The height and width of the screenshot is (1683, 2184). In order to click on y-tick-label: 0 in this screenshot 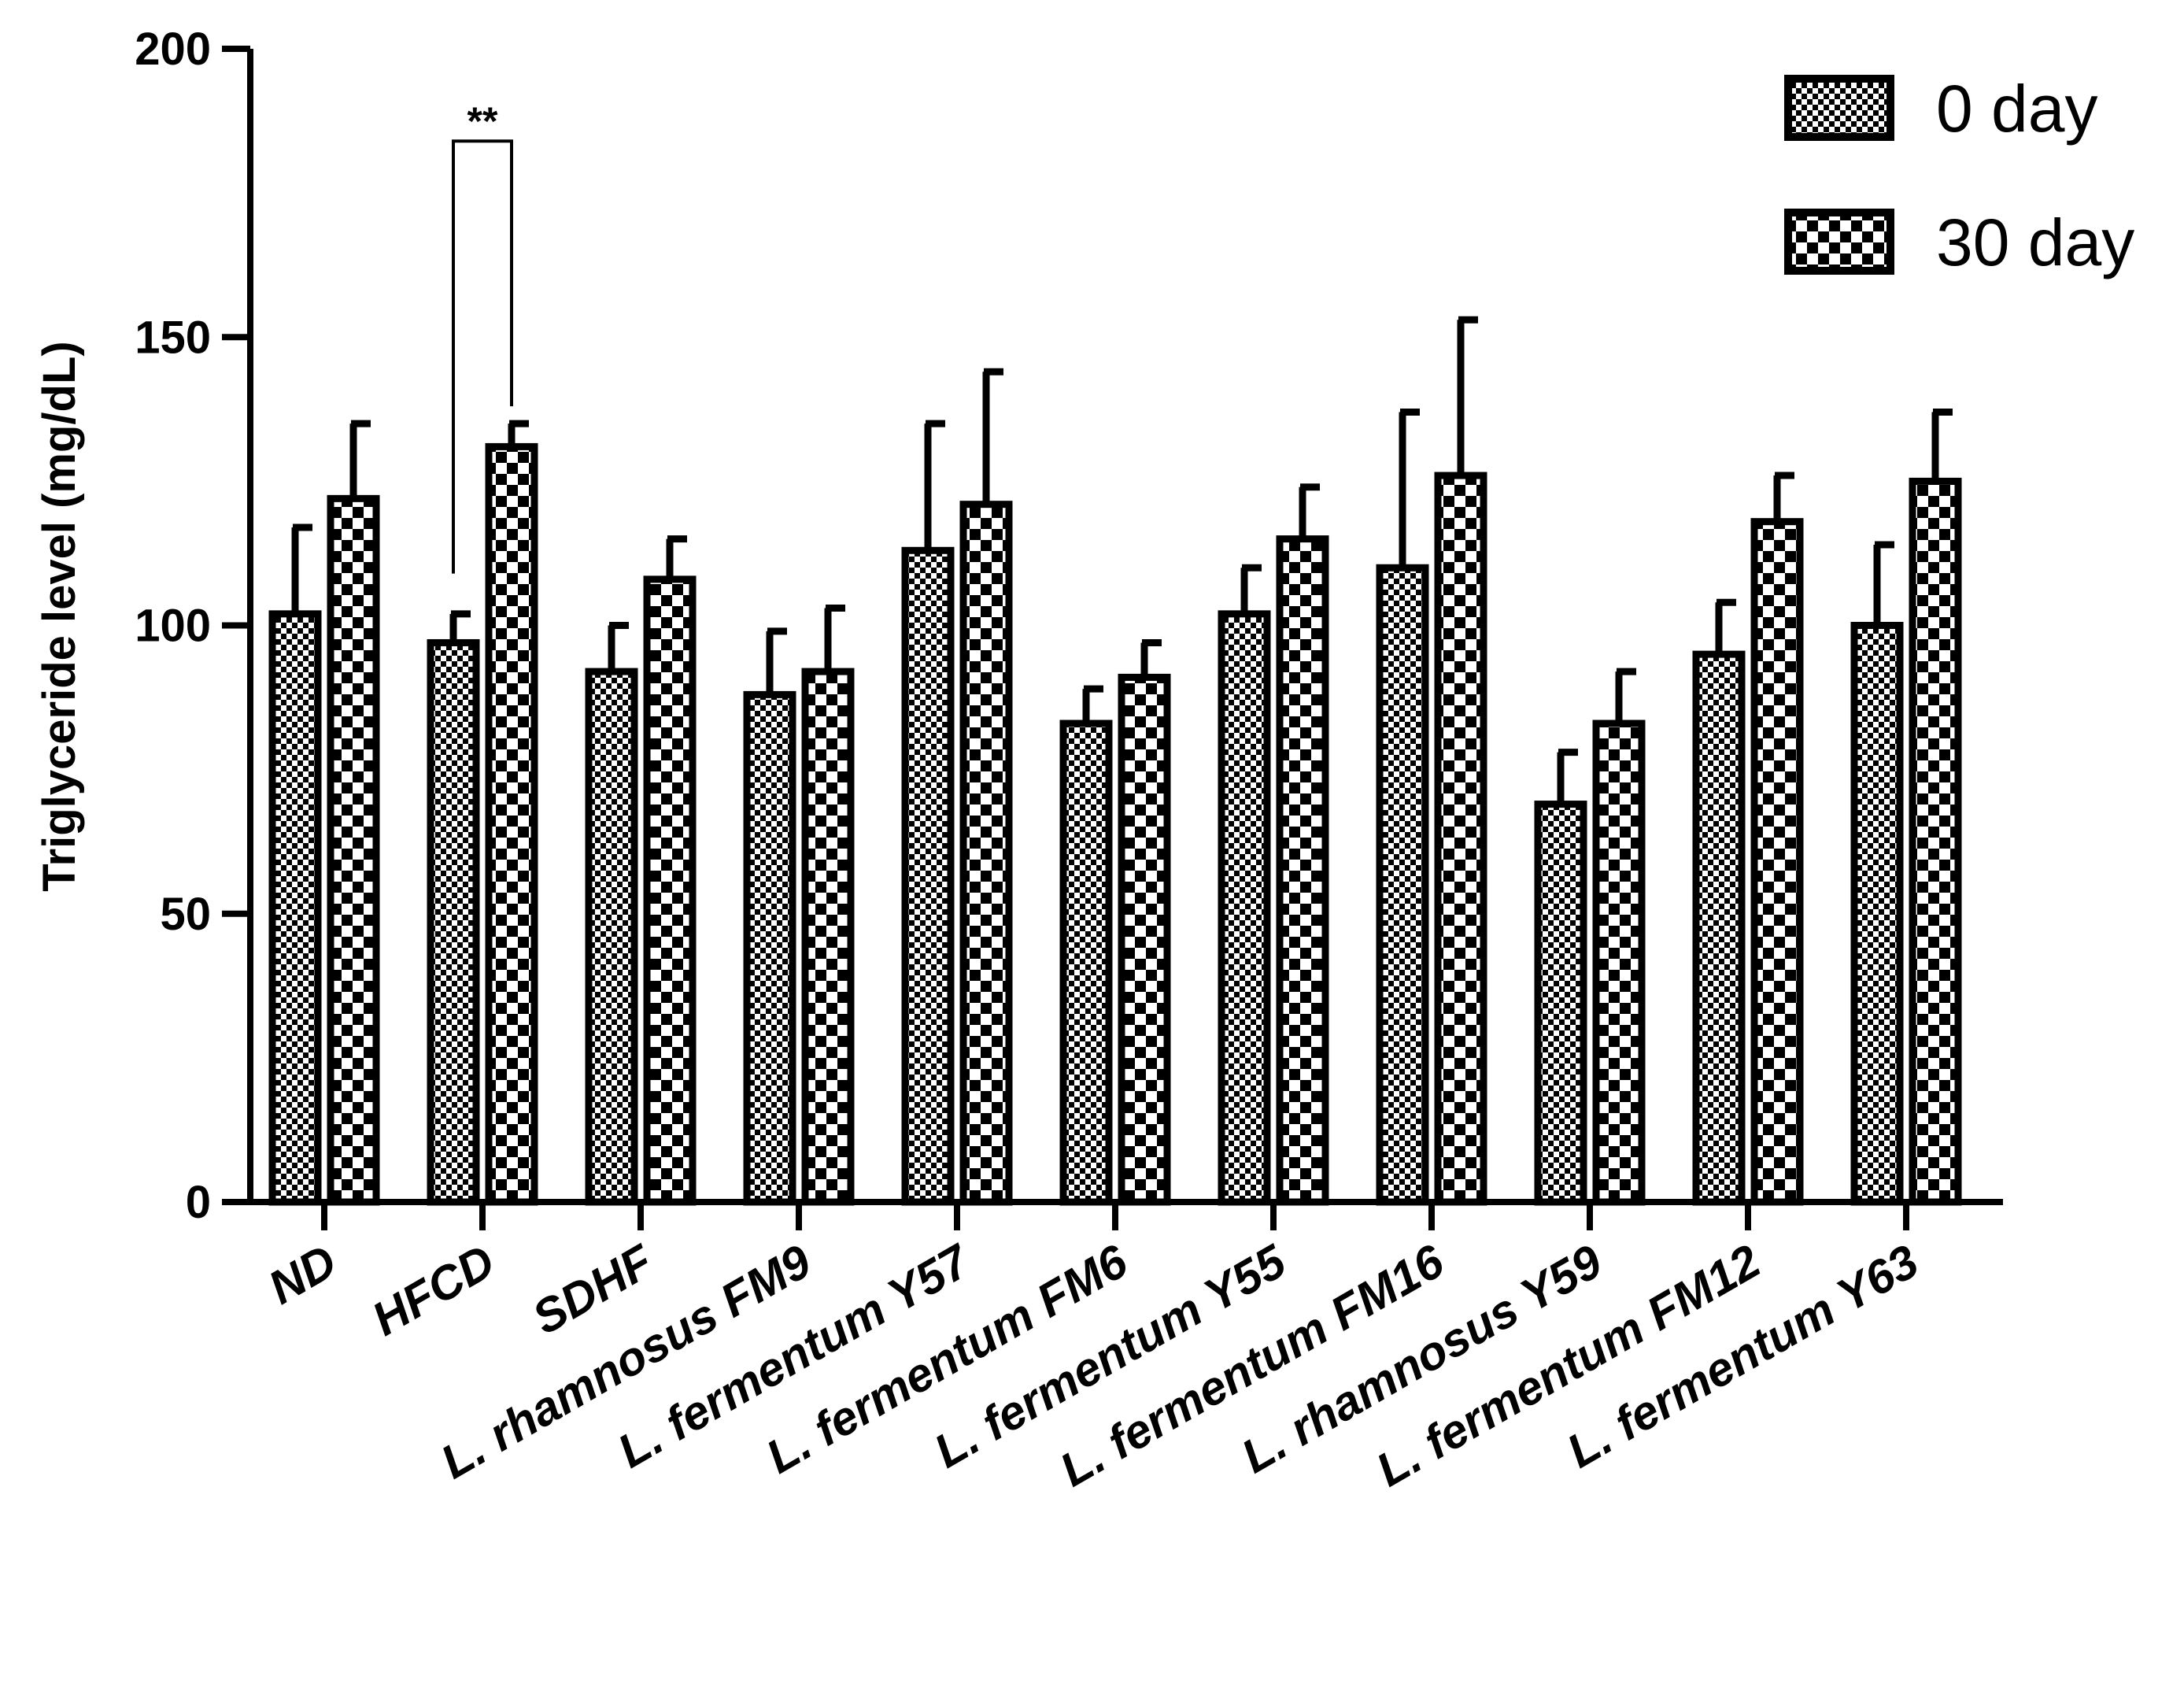, I will do `click(198, 1202)`.